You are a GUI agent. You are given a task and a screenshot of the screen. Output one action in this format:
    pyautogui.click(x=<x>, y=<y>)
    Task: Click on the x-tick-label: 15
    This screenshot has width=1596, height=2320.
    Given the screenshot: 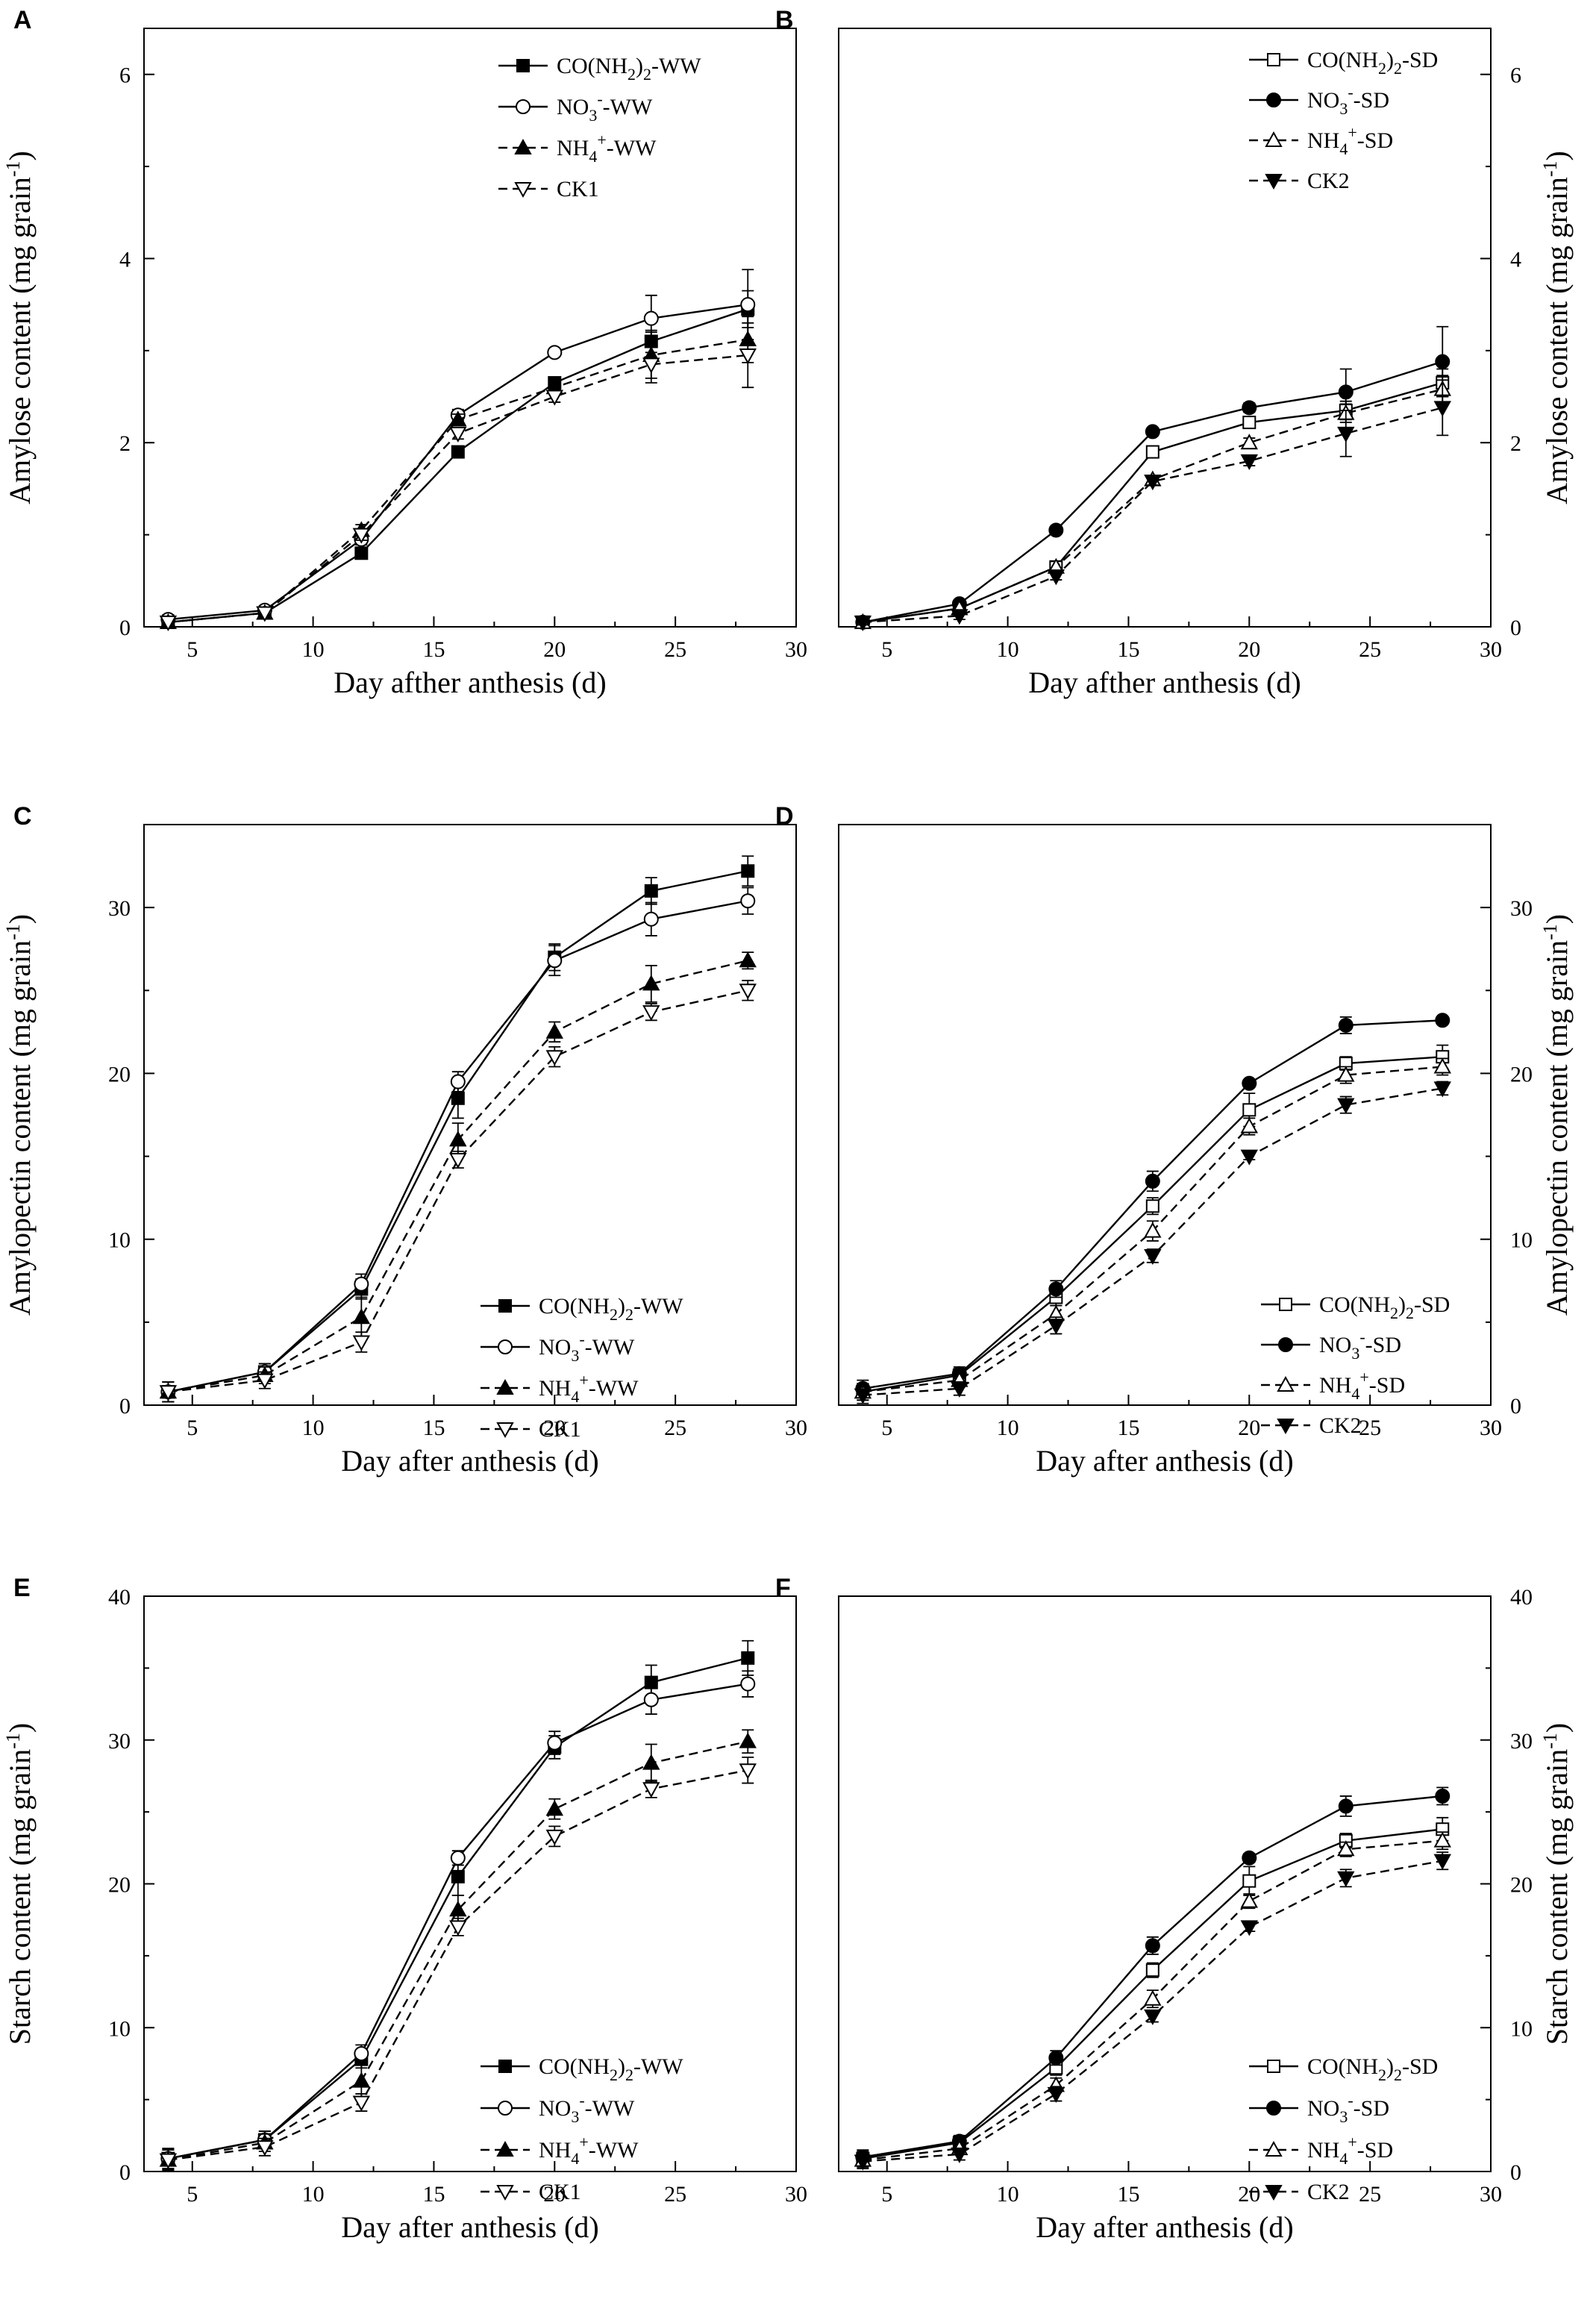 What is the action you would take?
    pyautogui.click(x=1128, y=649)
    